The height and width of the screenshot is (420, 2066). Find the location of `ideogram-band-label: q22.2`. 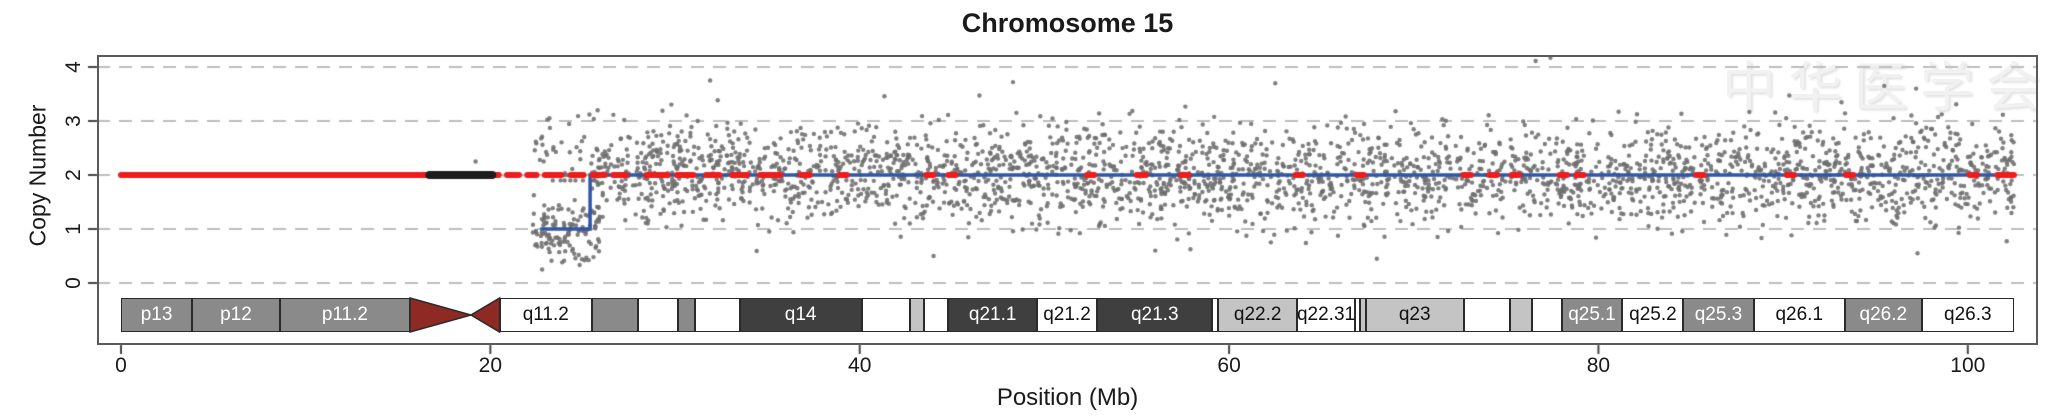

ideogram-band-label: q22.2 is located at coordinates (1257, 314).